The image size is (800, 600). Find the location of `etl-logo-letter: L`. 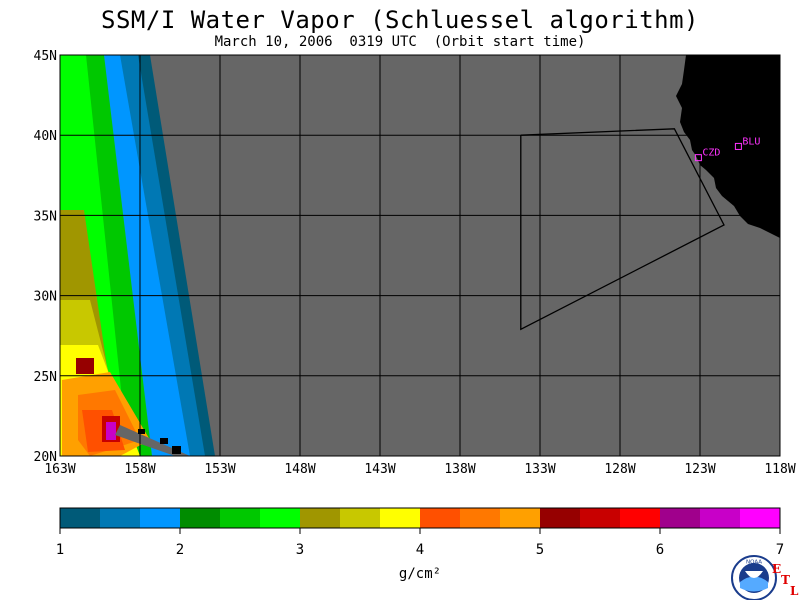

etl-logo-letter: L is located at coordinates (794, 591).